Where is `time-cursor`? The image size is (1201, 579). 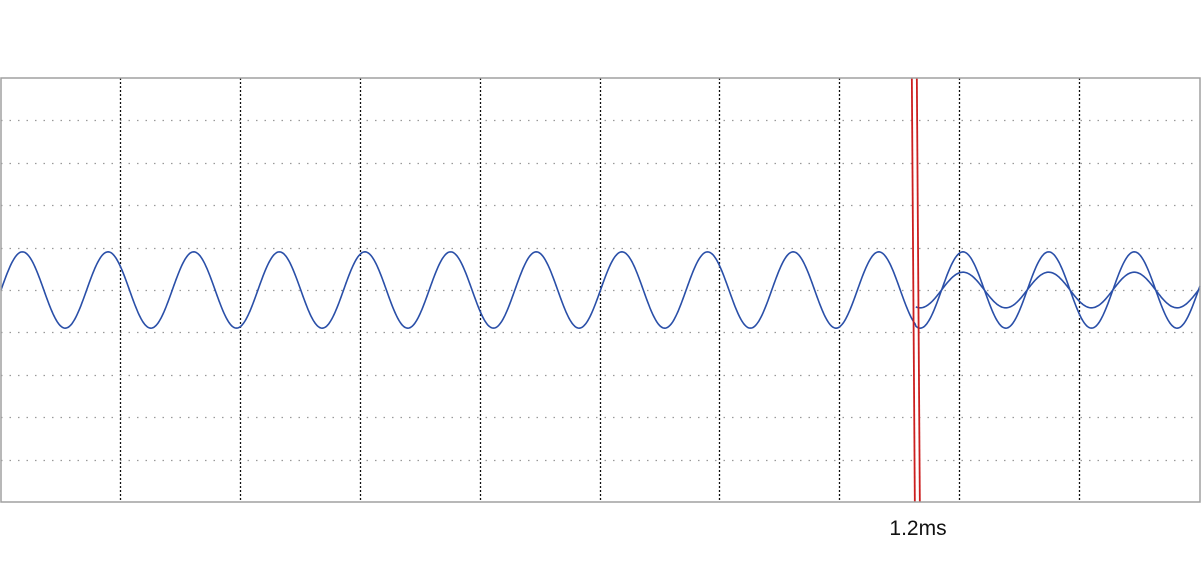 time-cursor is located at coordinates (915, 290).